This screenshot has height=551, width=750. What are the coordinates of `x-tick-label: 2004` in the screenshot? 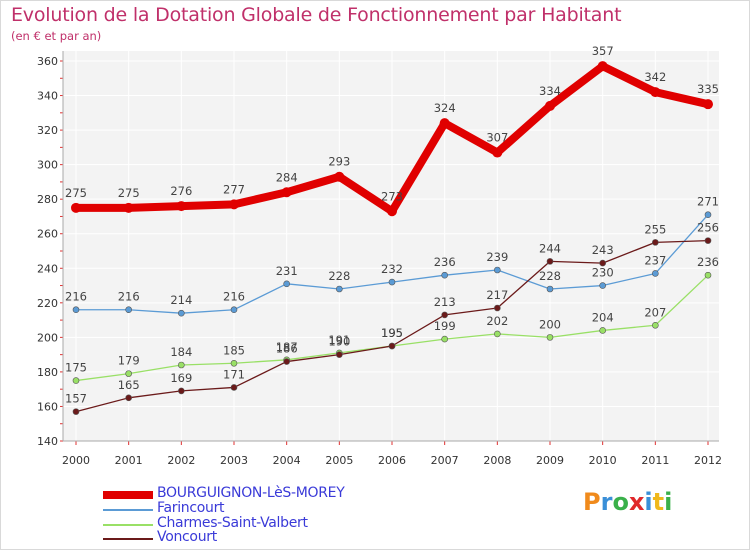 It's located at (287, 460).